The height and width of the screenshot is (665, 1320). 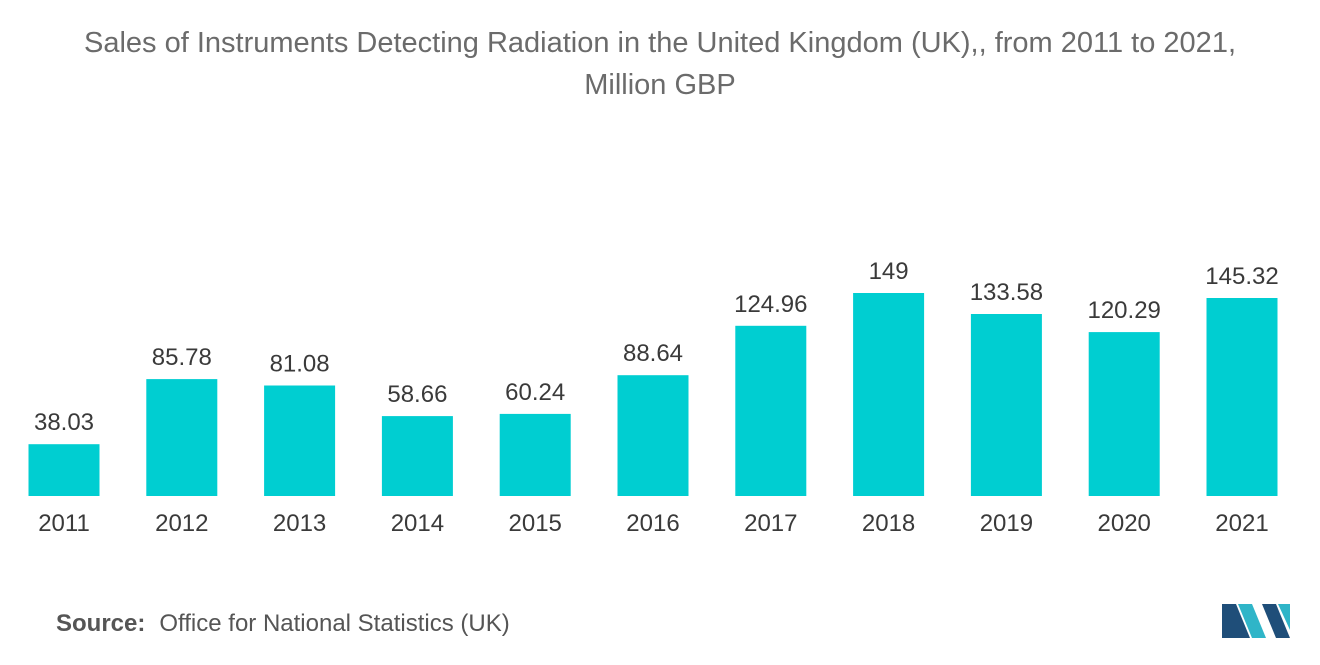 I want to click on source-text: Office for National Statistics (UK), so click(x=334, y=623).